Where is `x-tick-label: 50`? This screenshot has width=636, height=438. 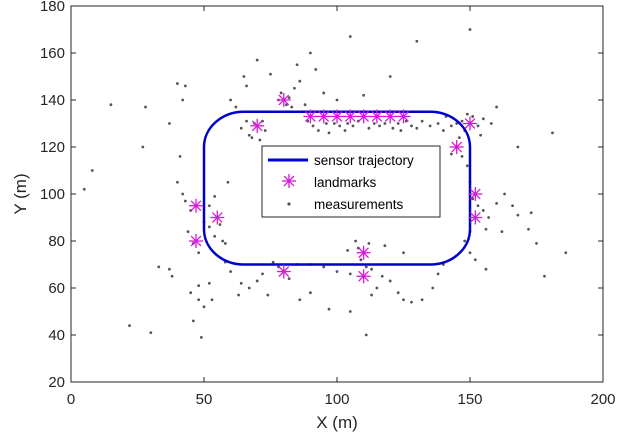
x-tick-label: 50 is located at coordinates (204, 399).